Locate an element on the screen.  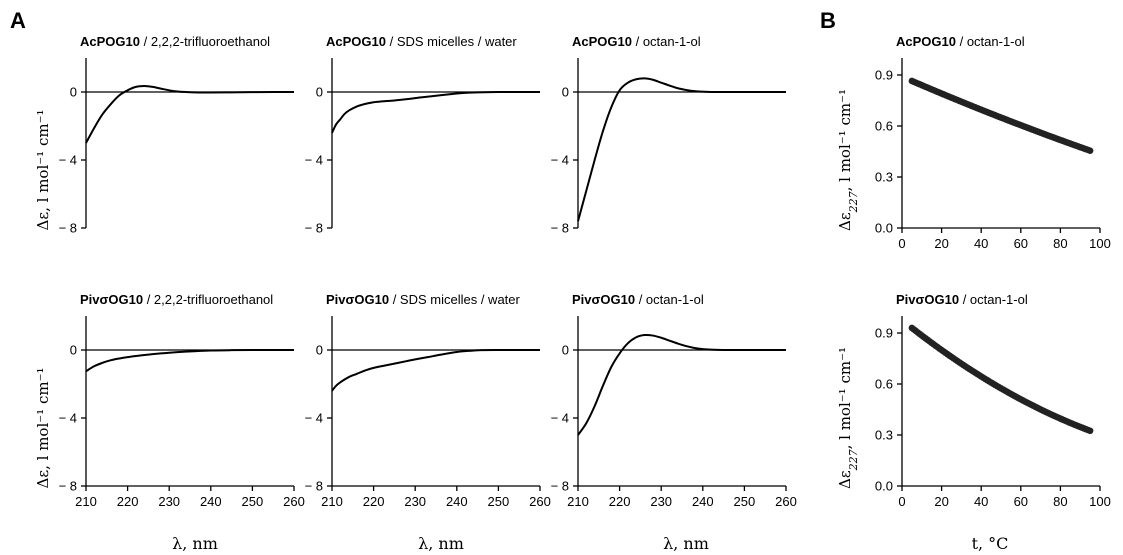
cd-ylabel-top: Δε, l mol⁻¹ cm⁻¹ is located at coordinates (43, 169).